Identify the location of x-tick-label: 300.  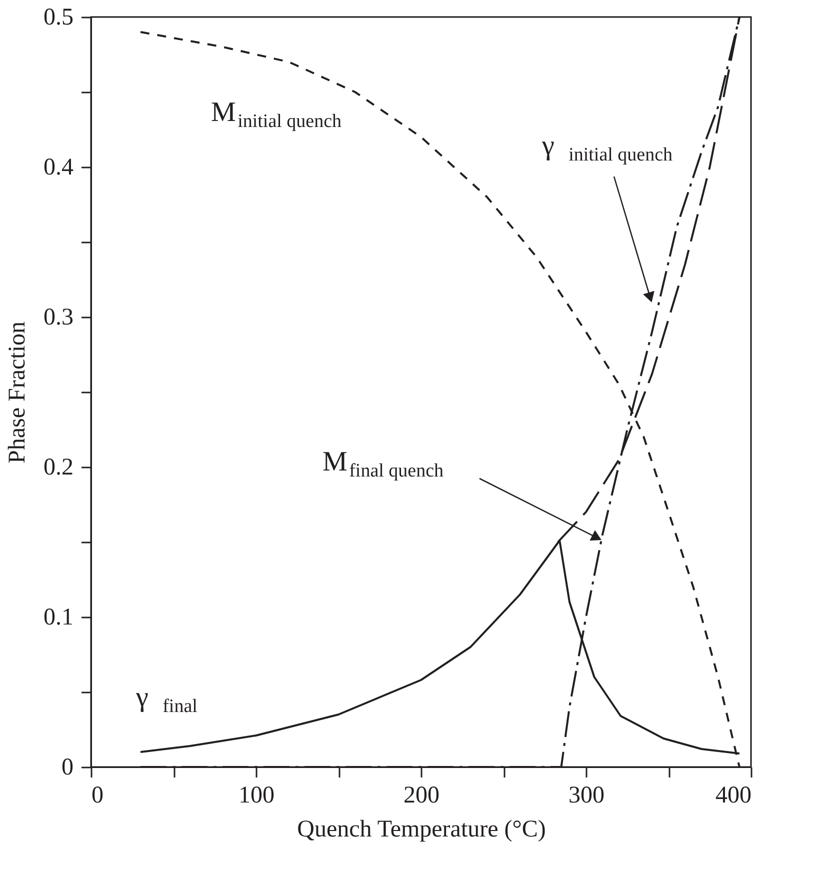
(586, 795).